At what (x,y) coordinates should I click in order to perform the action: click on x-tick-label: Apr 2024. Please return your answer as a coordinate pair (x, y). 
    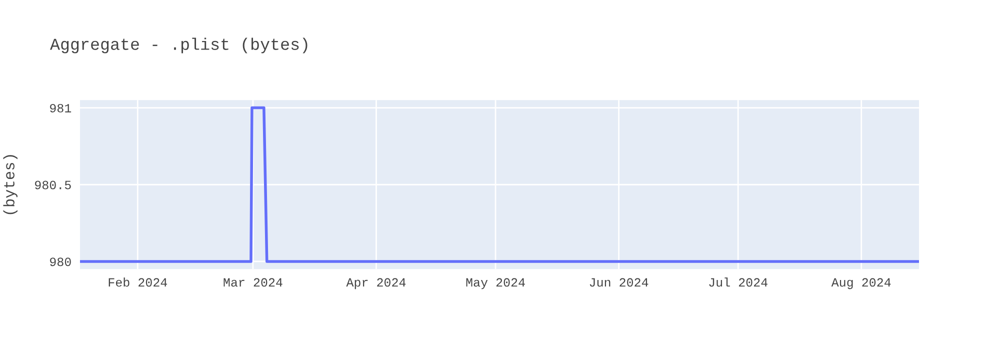
    Looking at the image, I should click on (376, 284).